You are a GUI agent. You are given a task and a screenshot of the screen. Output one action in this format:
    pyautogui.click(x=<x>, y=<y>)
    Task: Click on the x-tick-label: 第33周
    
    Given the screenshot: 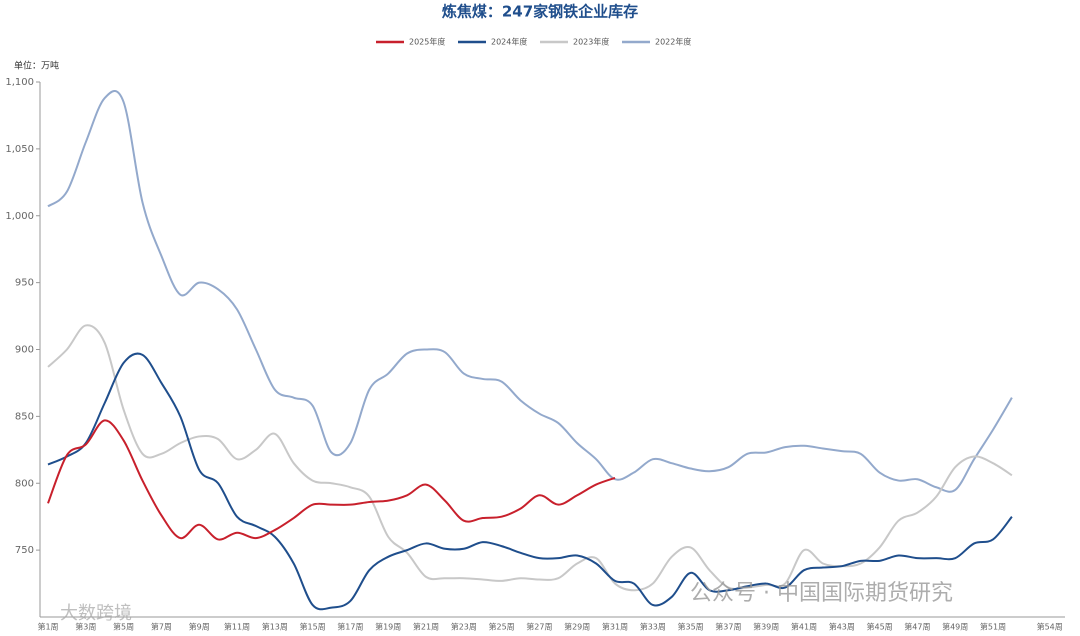 What is the action you would take?
    pyautogui.click(x=653, y=627)
    